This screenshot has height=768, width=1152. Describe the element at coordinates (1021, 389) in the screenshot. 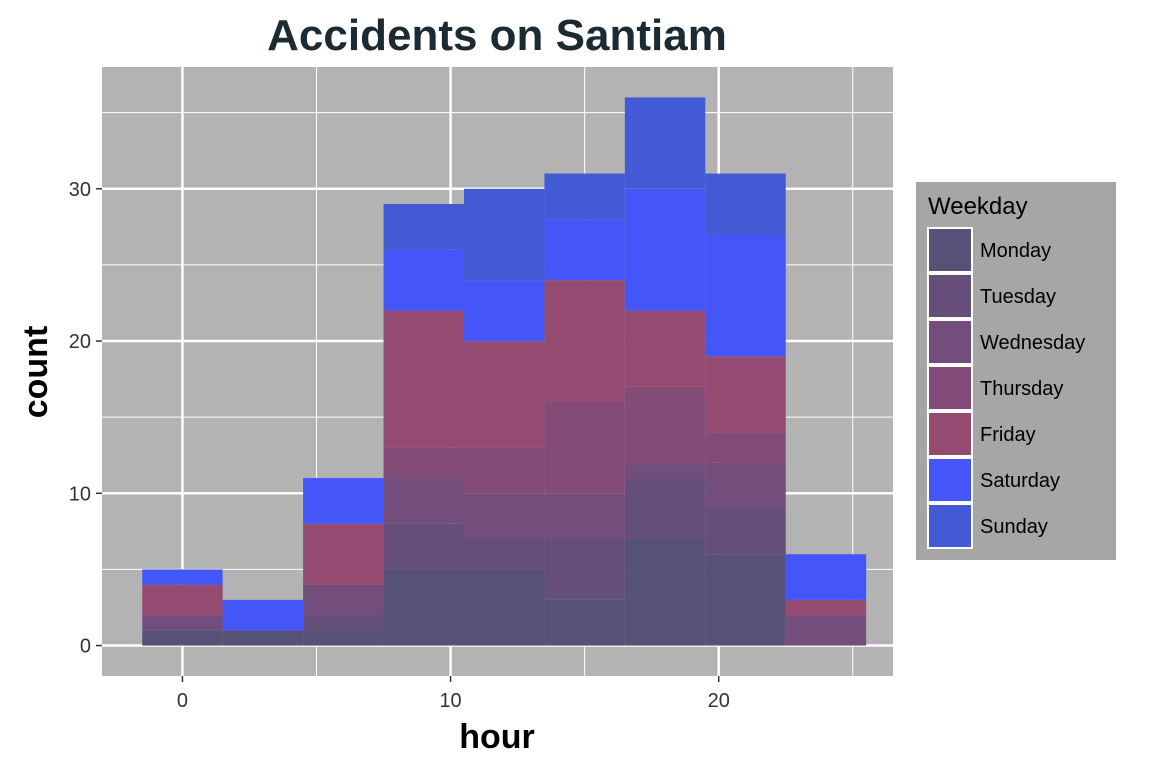

I see `legend-label-thursday: Thursday` at that location.